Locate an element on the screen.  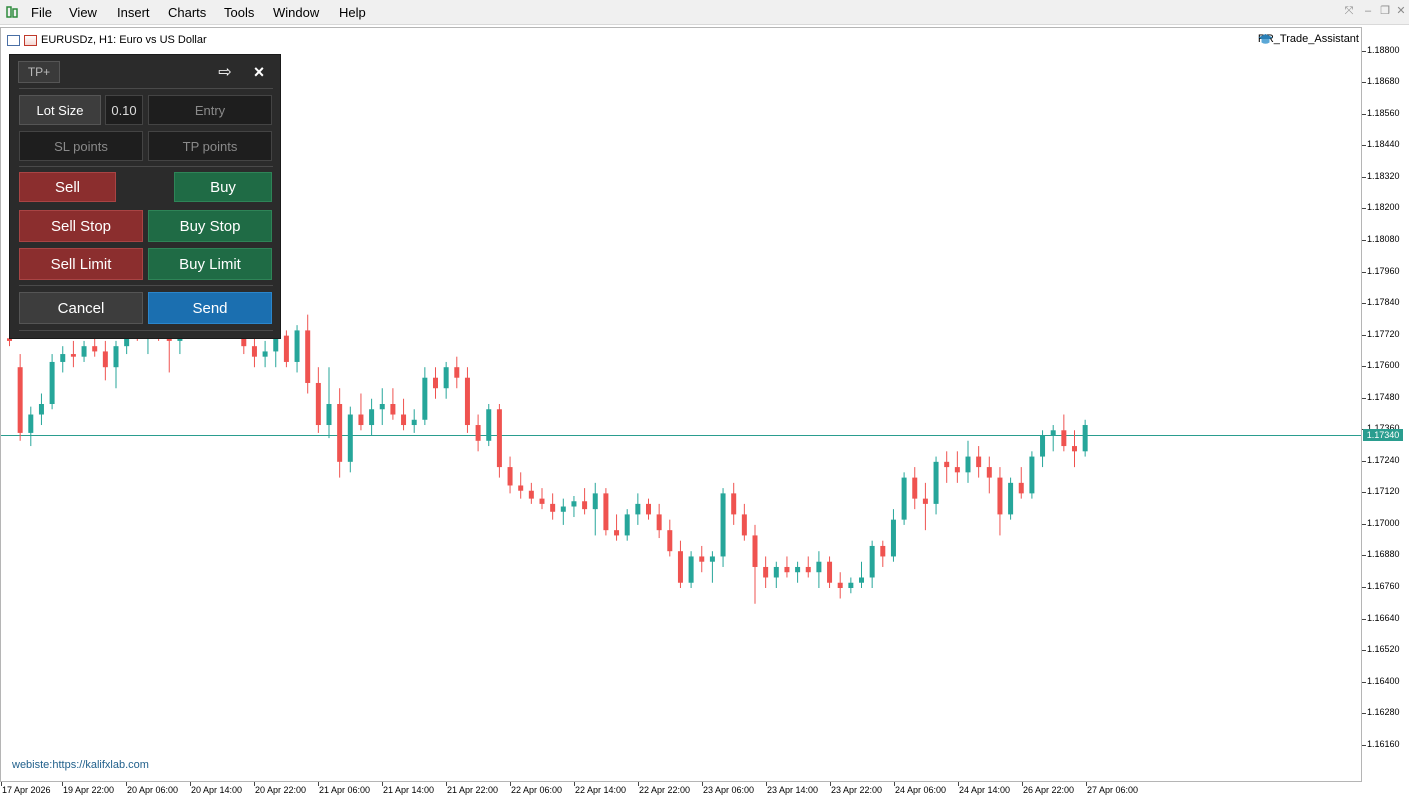
menu-insert: Insert is located at coordinates (133, 12).